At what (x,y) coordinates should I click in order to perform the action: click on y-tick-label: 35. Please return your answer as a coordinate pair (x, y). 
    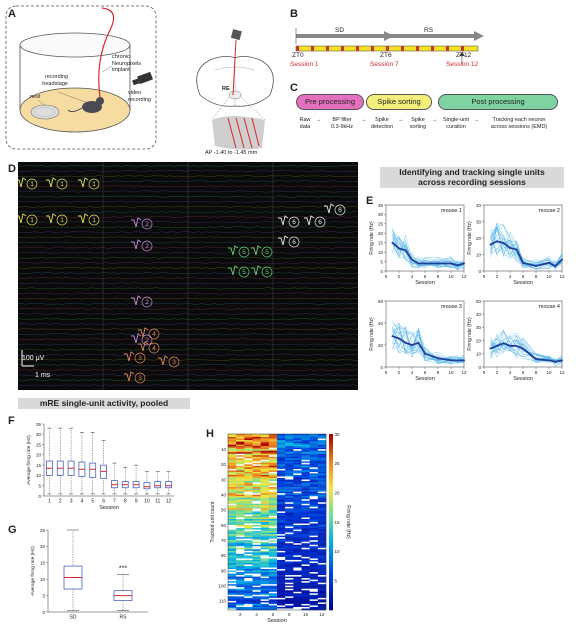
    Looking at the image, I should click on (381, 205).